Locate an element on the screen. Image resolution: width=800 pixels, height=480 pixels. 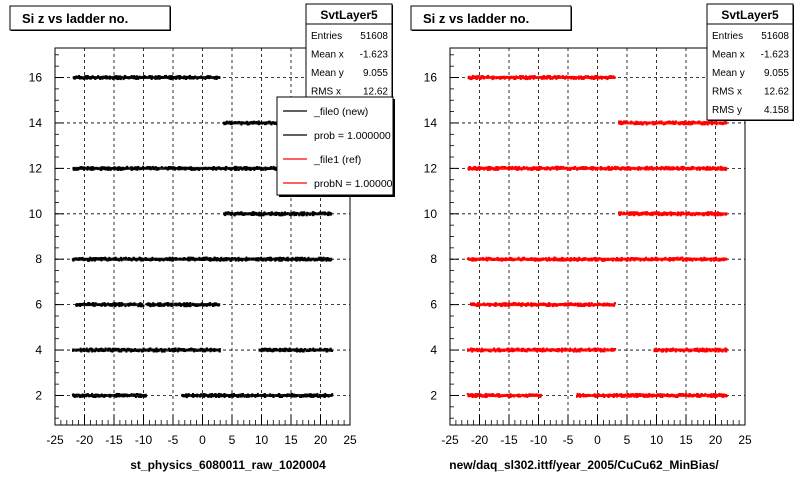
data-band-y2 is located at coordinates (652, 395).